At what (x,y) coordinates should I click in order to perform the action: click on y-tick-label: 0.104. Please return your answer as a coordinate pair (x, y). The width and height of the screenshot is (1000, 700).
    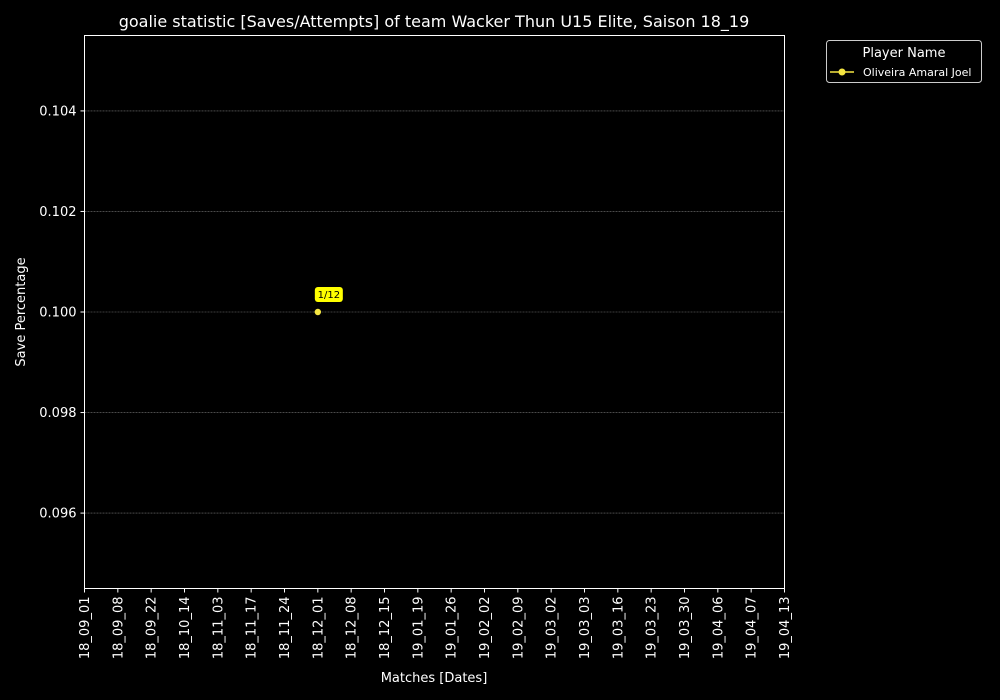
    Looking at the image, I should click on (57, 111).